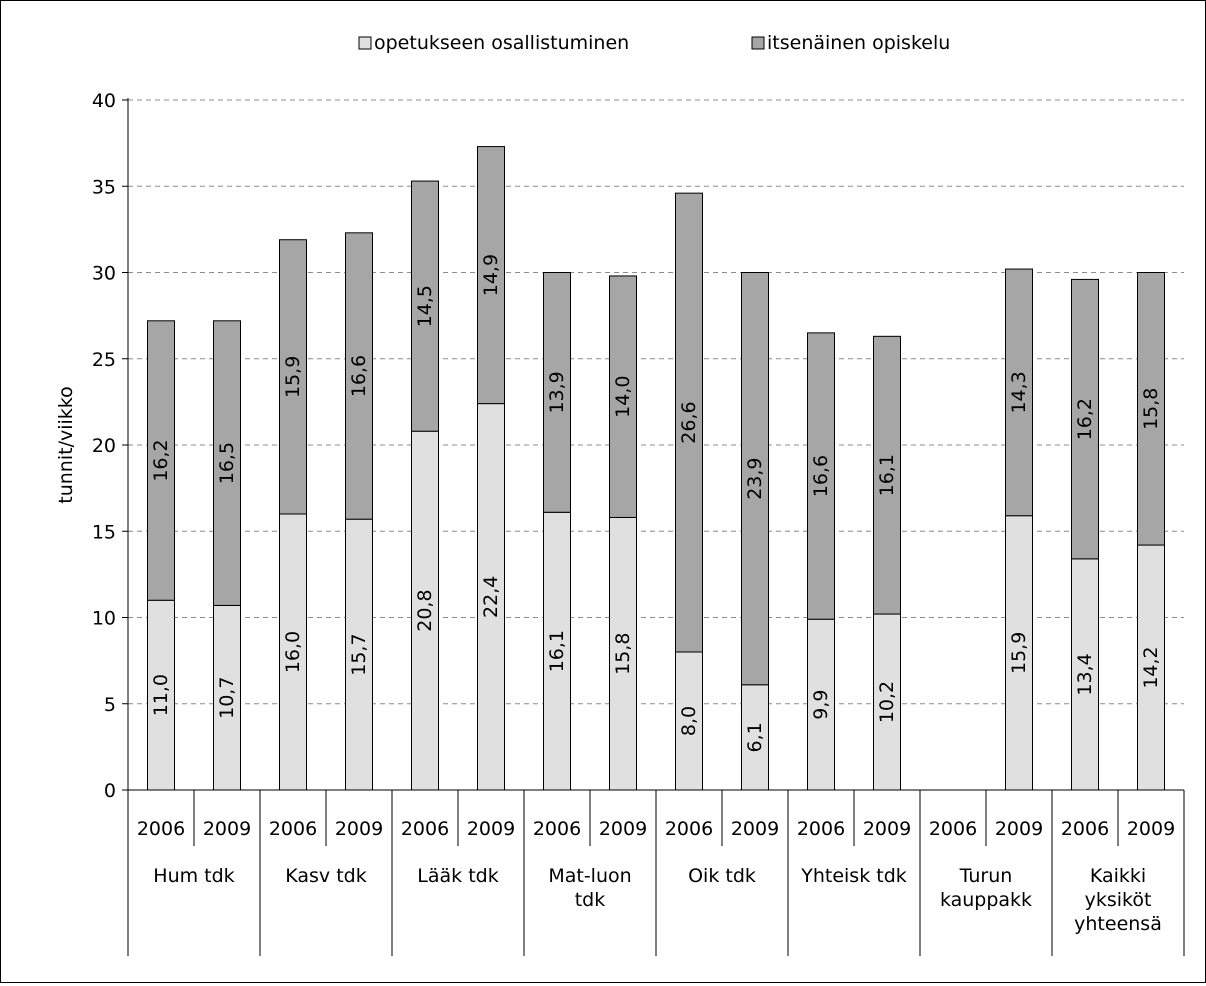  What do you see at coordinates (853, 876) in the screenshot?
I see `x-group-label: Yhteisk tdk` at bounding box center [853, 876].